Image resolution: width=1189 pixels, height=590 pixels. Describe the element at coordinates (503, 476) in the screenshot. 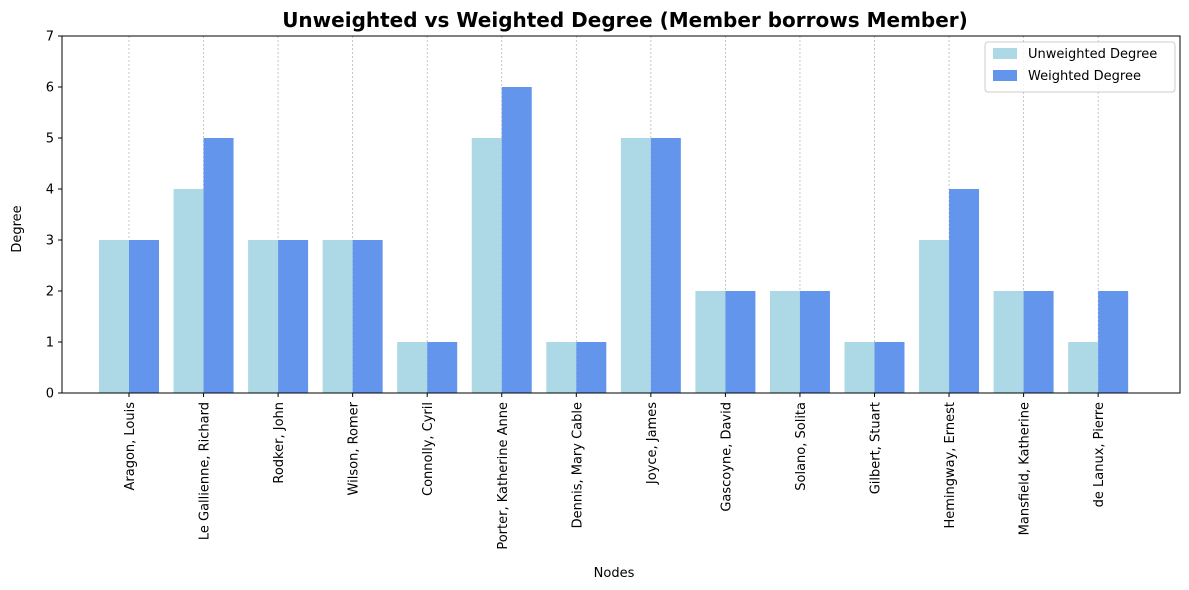

I see `x-tick-label: Porter, Katherine Anne` at that location.